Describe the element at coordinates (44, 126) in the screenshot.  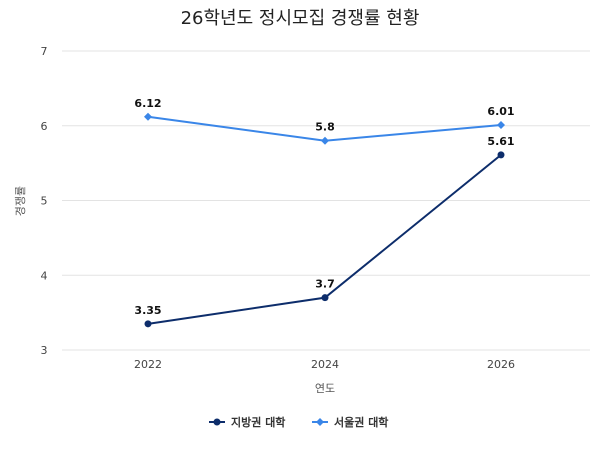
I see `y-tick-label: 6` at that location.